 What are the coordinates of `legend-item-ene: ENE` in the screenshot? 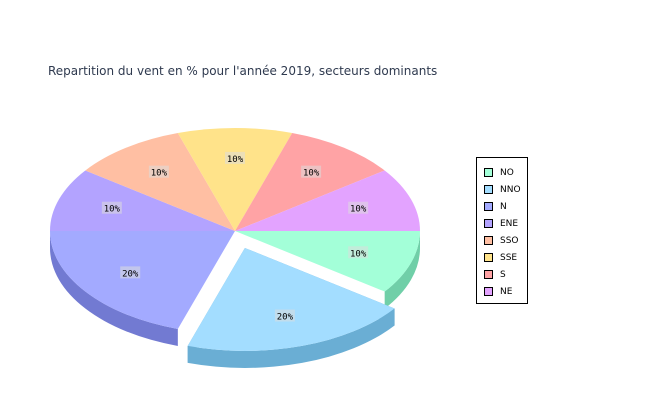 It's located at (505, 223).